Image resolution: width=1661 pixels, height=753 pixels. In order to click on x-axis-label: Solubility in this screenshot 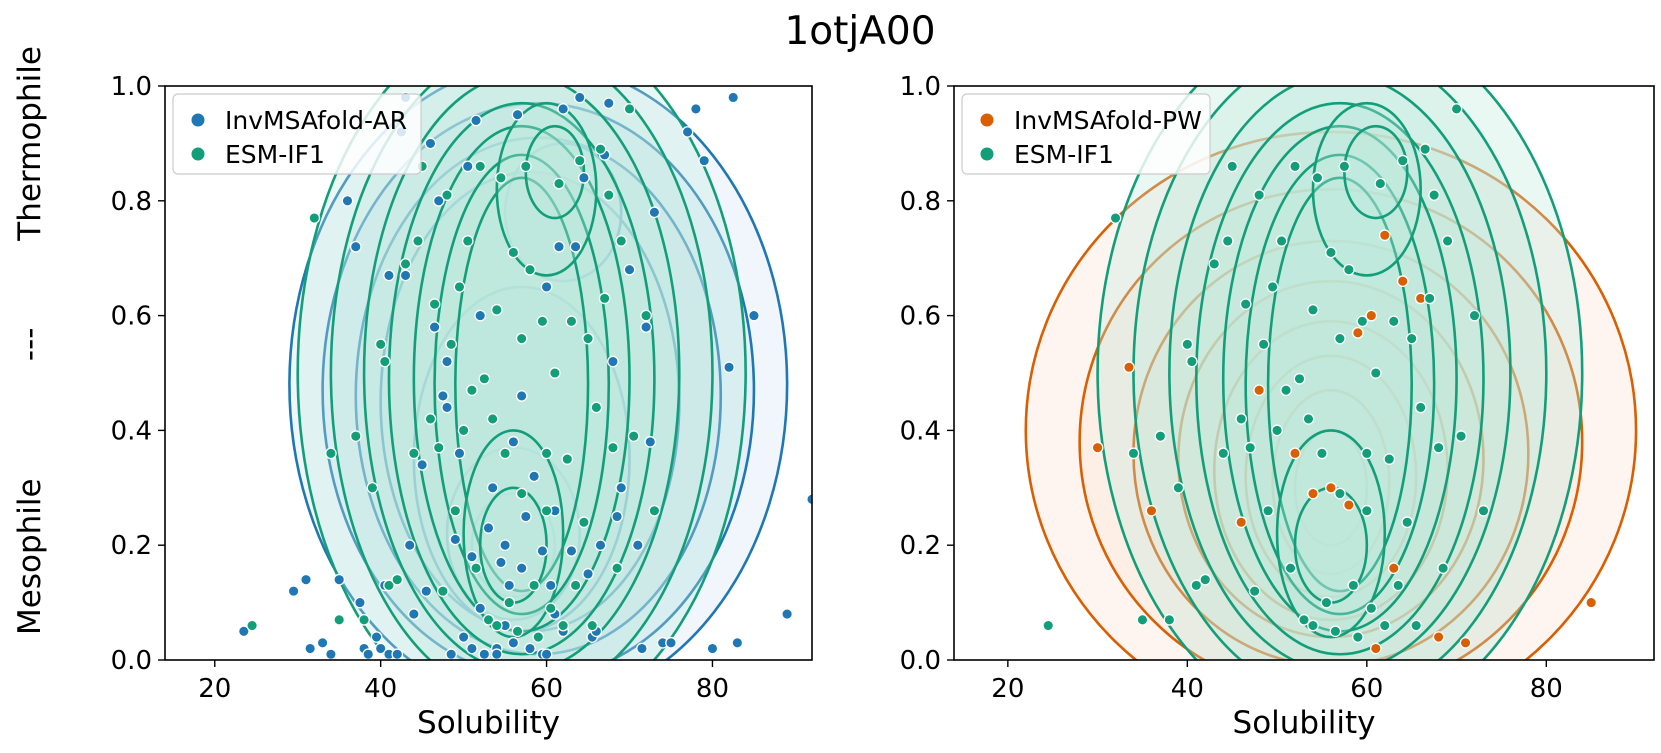, I will do `click(1304, 723)`.